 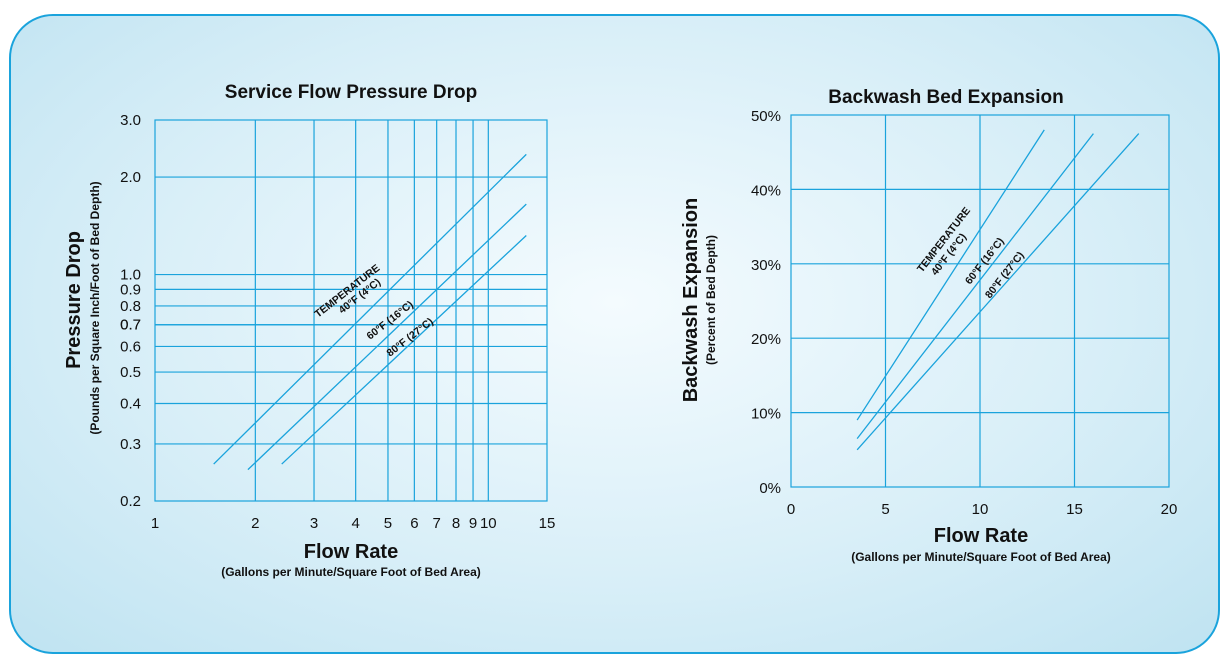 What do you see at coordinates (456, 523) in the screenshot?
I see `chart1-x-tick-label: 8` at bounding box center [456, 523].